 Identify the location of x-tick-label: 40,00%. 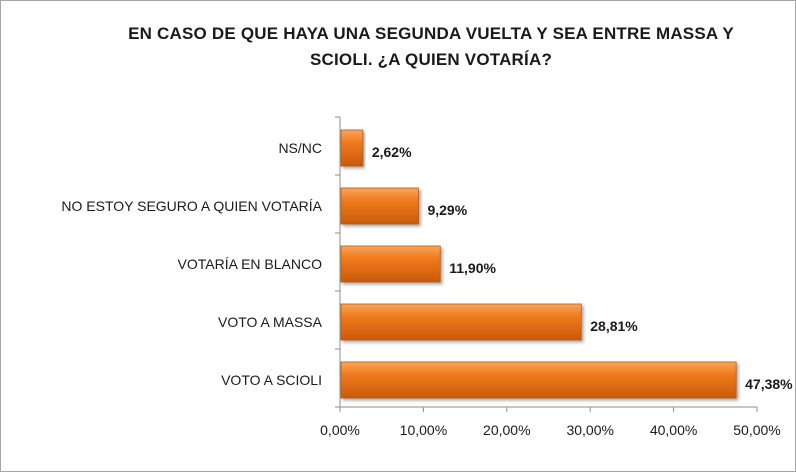
(673, 430).